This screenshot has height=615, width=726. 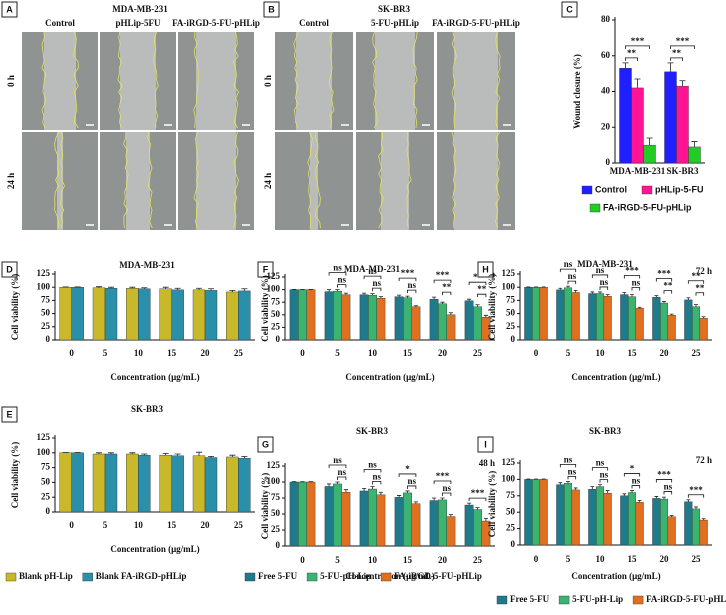 What do you see at coordinates (206, 353) in the screenshot?
I see `x-tick-label: 20` at bounding box center [206, 353].